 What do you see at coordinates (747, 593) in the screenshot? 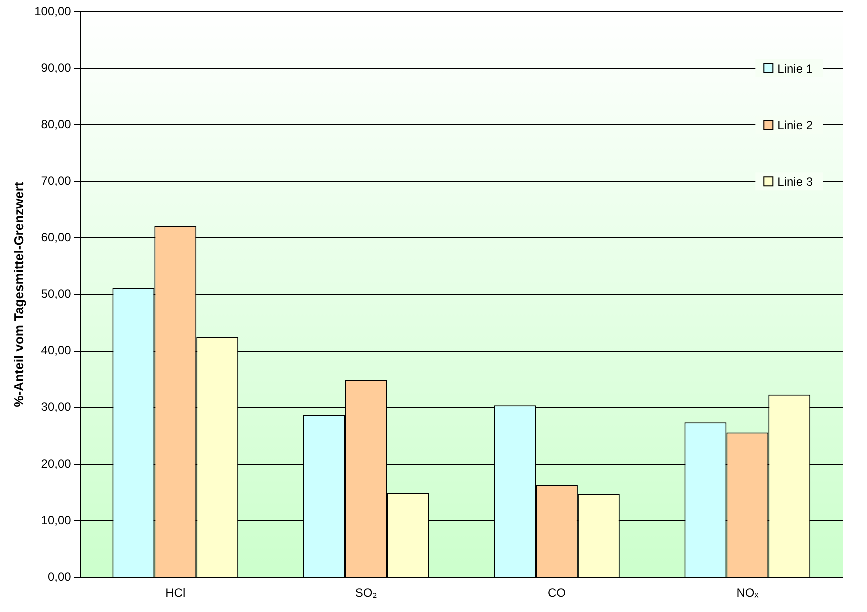
I see `x-tick-label: NOₓ` at bounding box center [747, 593].